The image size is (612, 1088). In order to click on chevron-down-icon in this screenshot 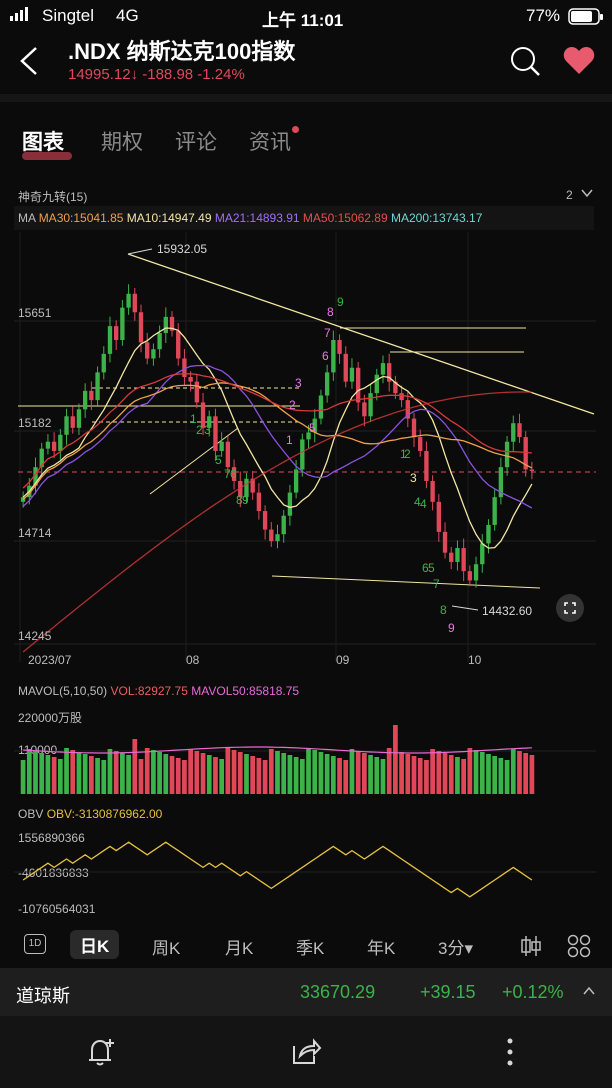, I will do `click(587, 193)`.